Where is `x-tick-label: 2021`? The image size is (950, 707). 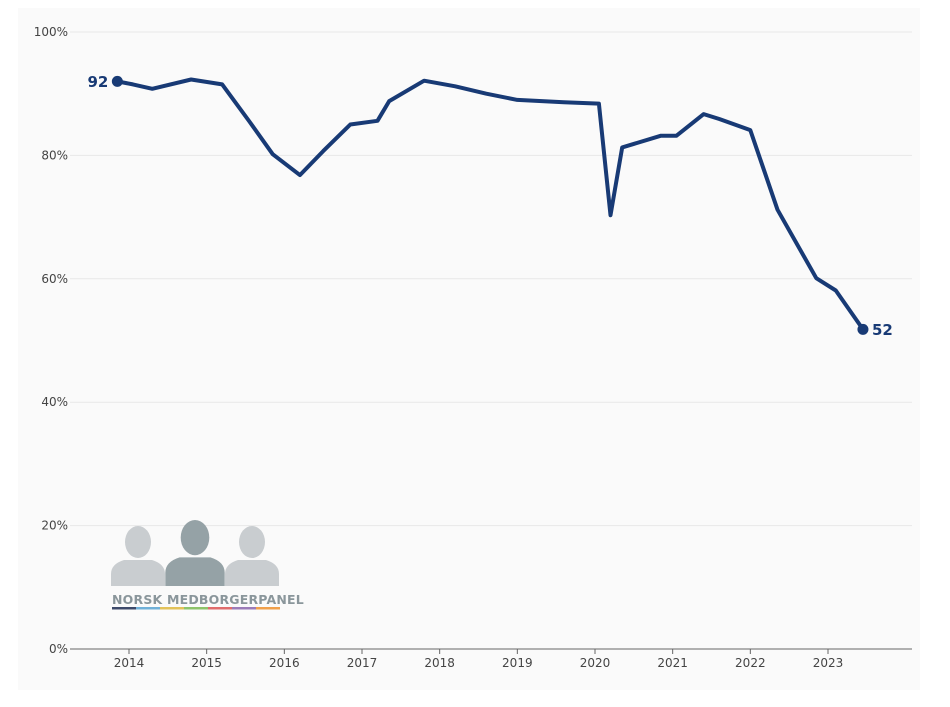
x-tick-label: 2021 is located at coordinates (672, 663).